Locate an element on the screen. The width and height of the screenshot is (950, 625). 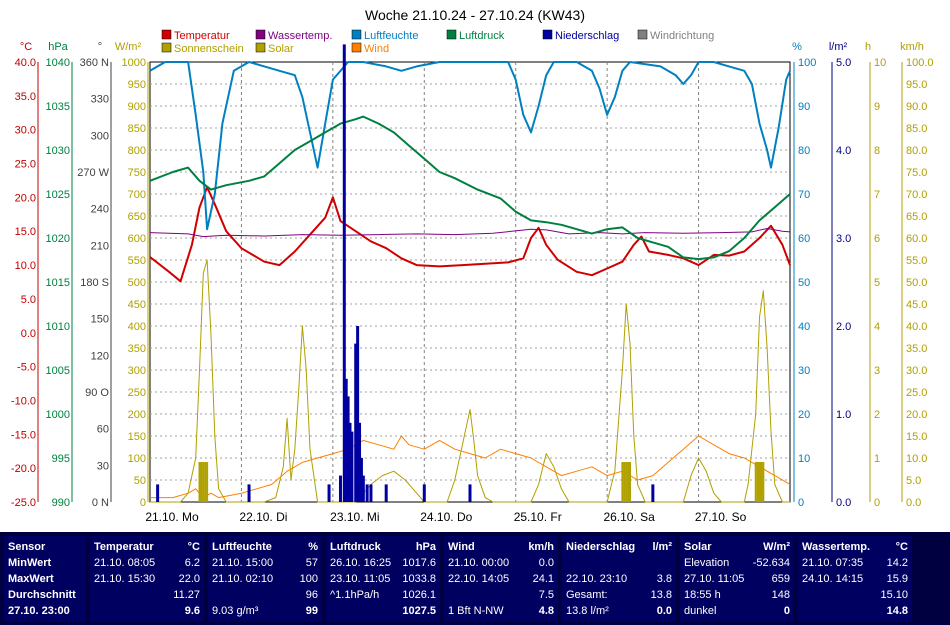
luftdruck-avg: 1026.1 is located at coordinates (419, 595).